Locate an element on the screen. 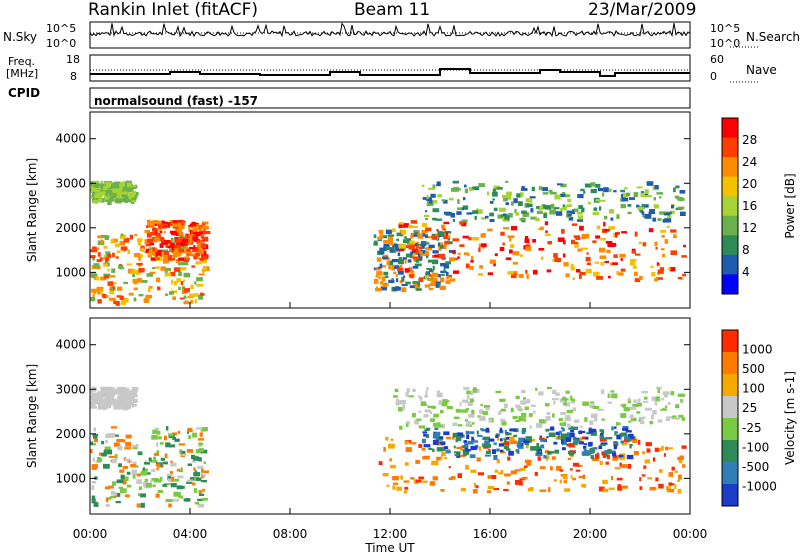  colorbar-tick-label: 4 is located at coordinates (746, 272).